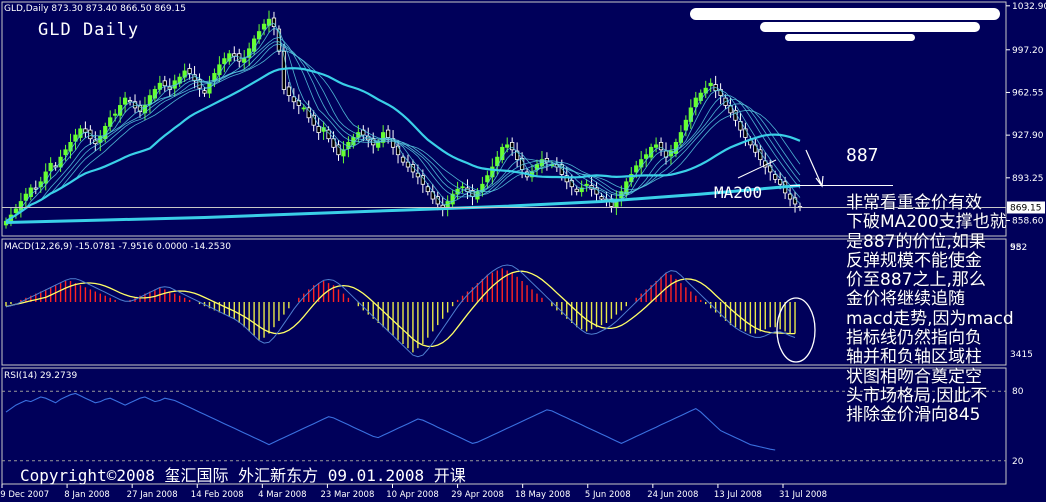  What do you see at coordinates (914, 260) in the screenshot?
I see `note-line: 反弹规模不能使金` at bounding box center [914, 260].